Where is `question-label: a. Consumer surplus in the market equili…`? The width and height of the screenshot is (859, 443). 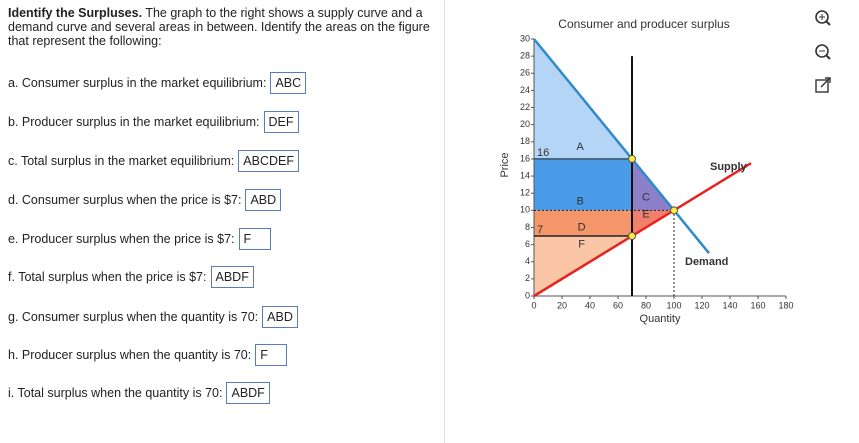
question-label: a. Consumer surplus in the market equili… is located at coordinates (137, 83).